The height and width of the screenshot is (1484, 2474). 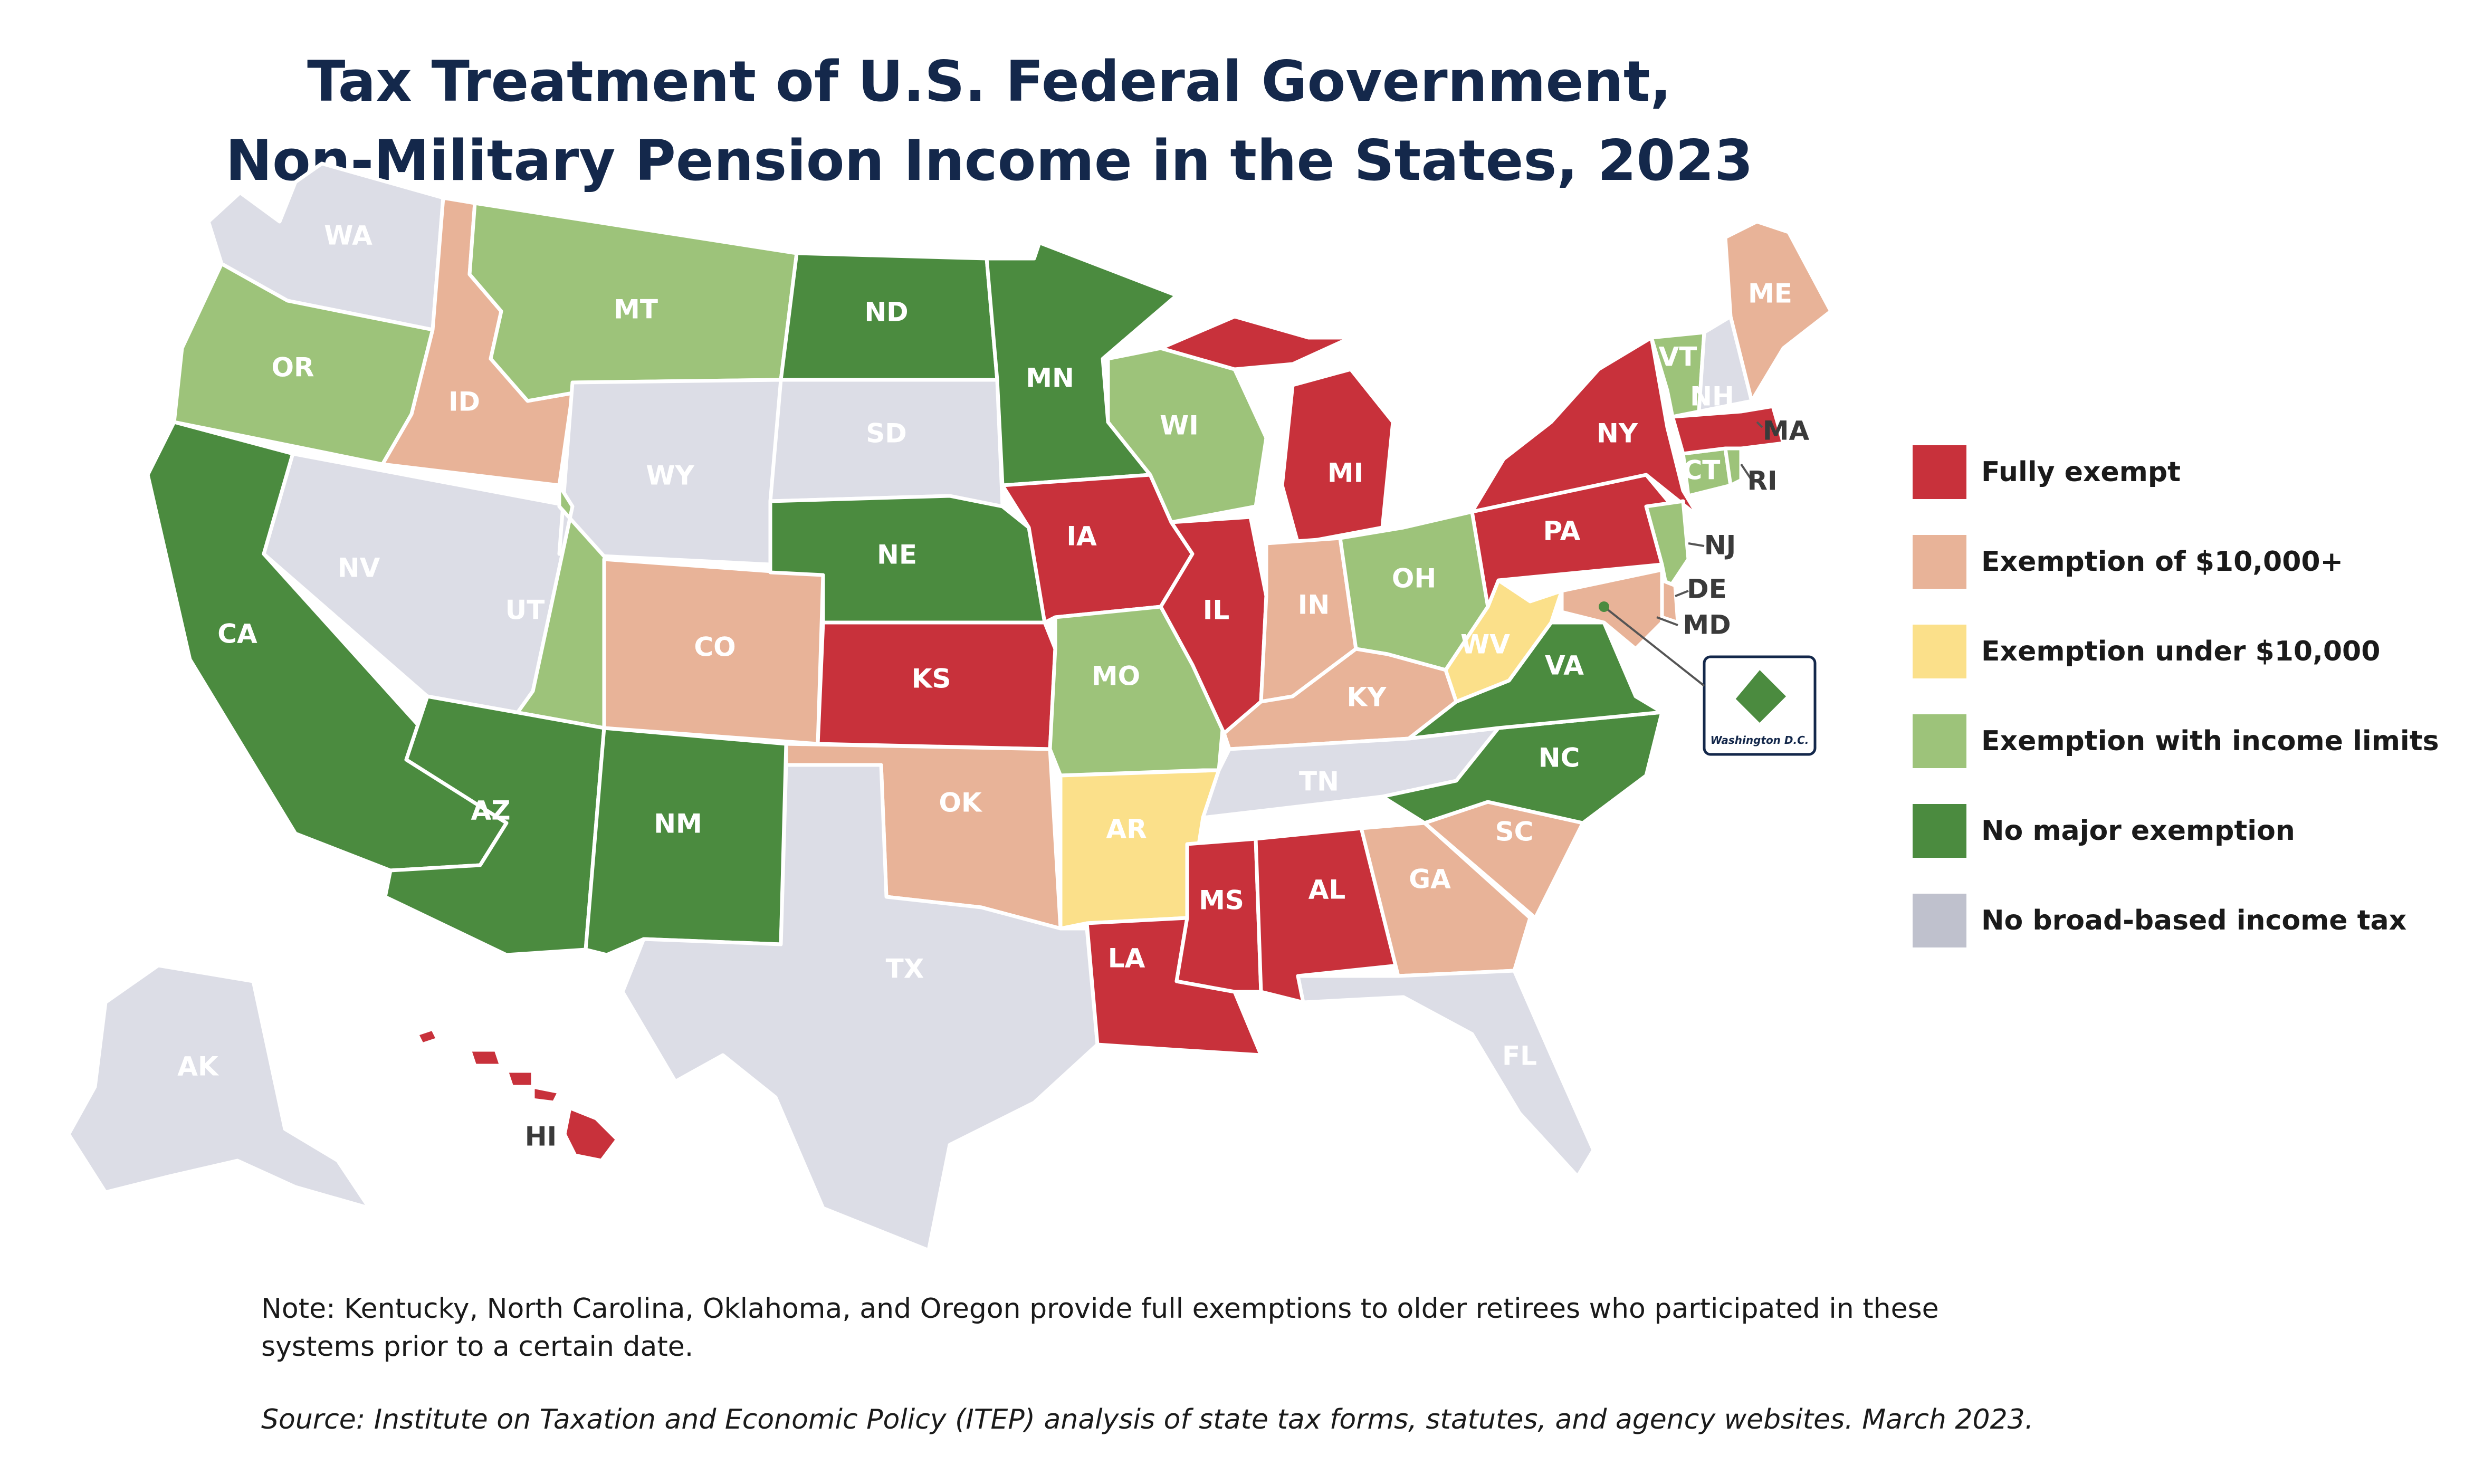 I want to click on label-TN: TN, so click(x=1319, y=782).